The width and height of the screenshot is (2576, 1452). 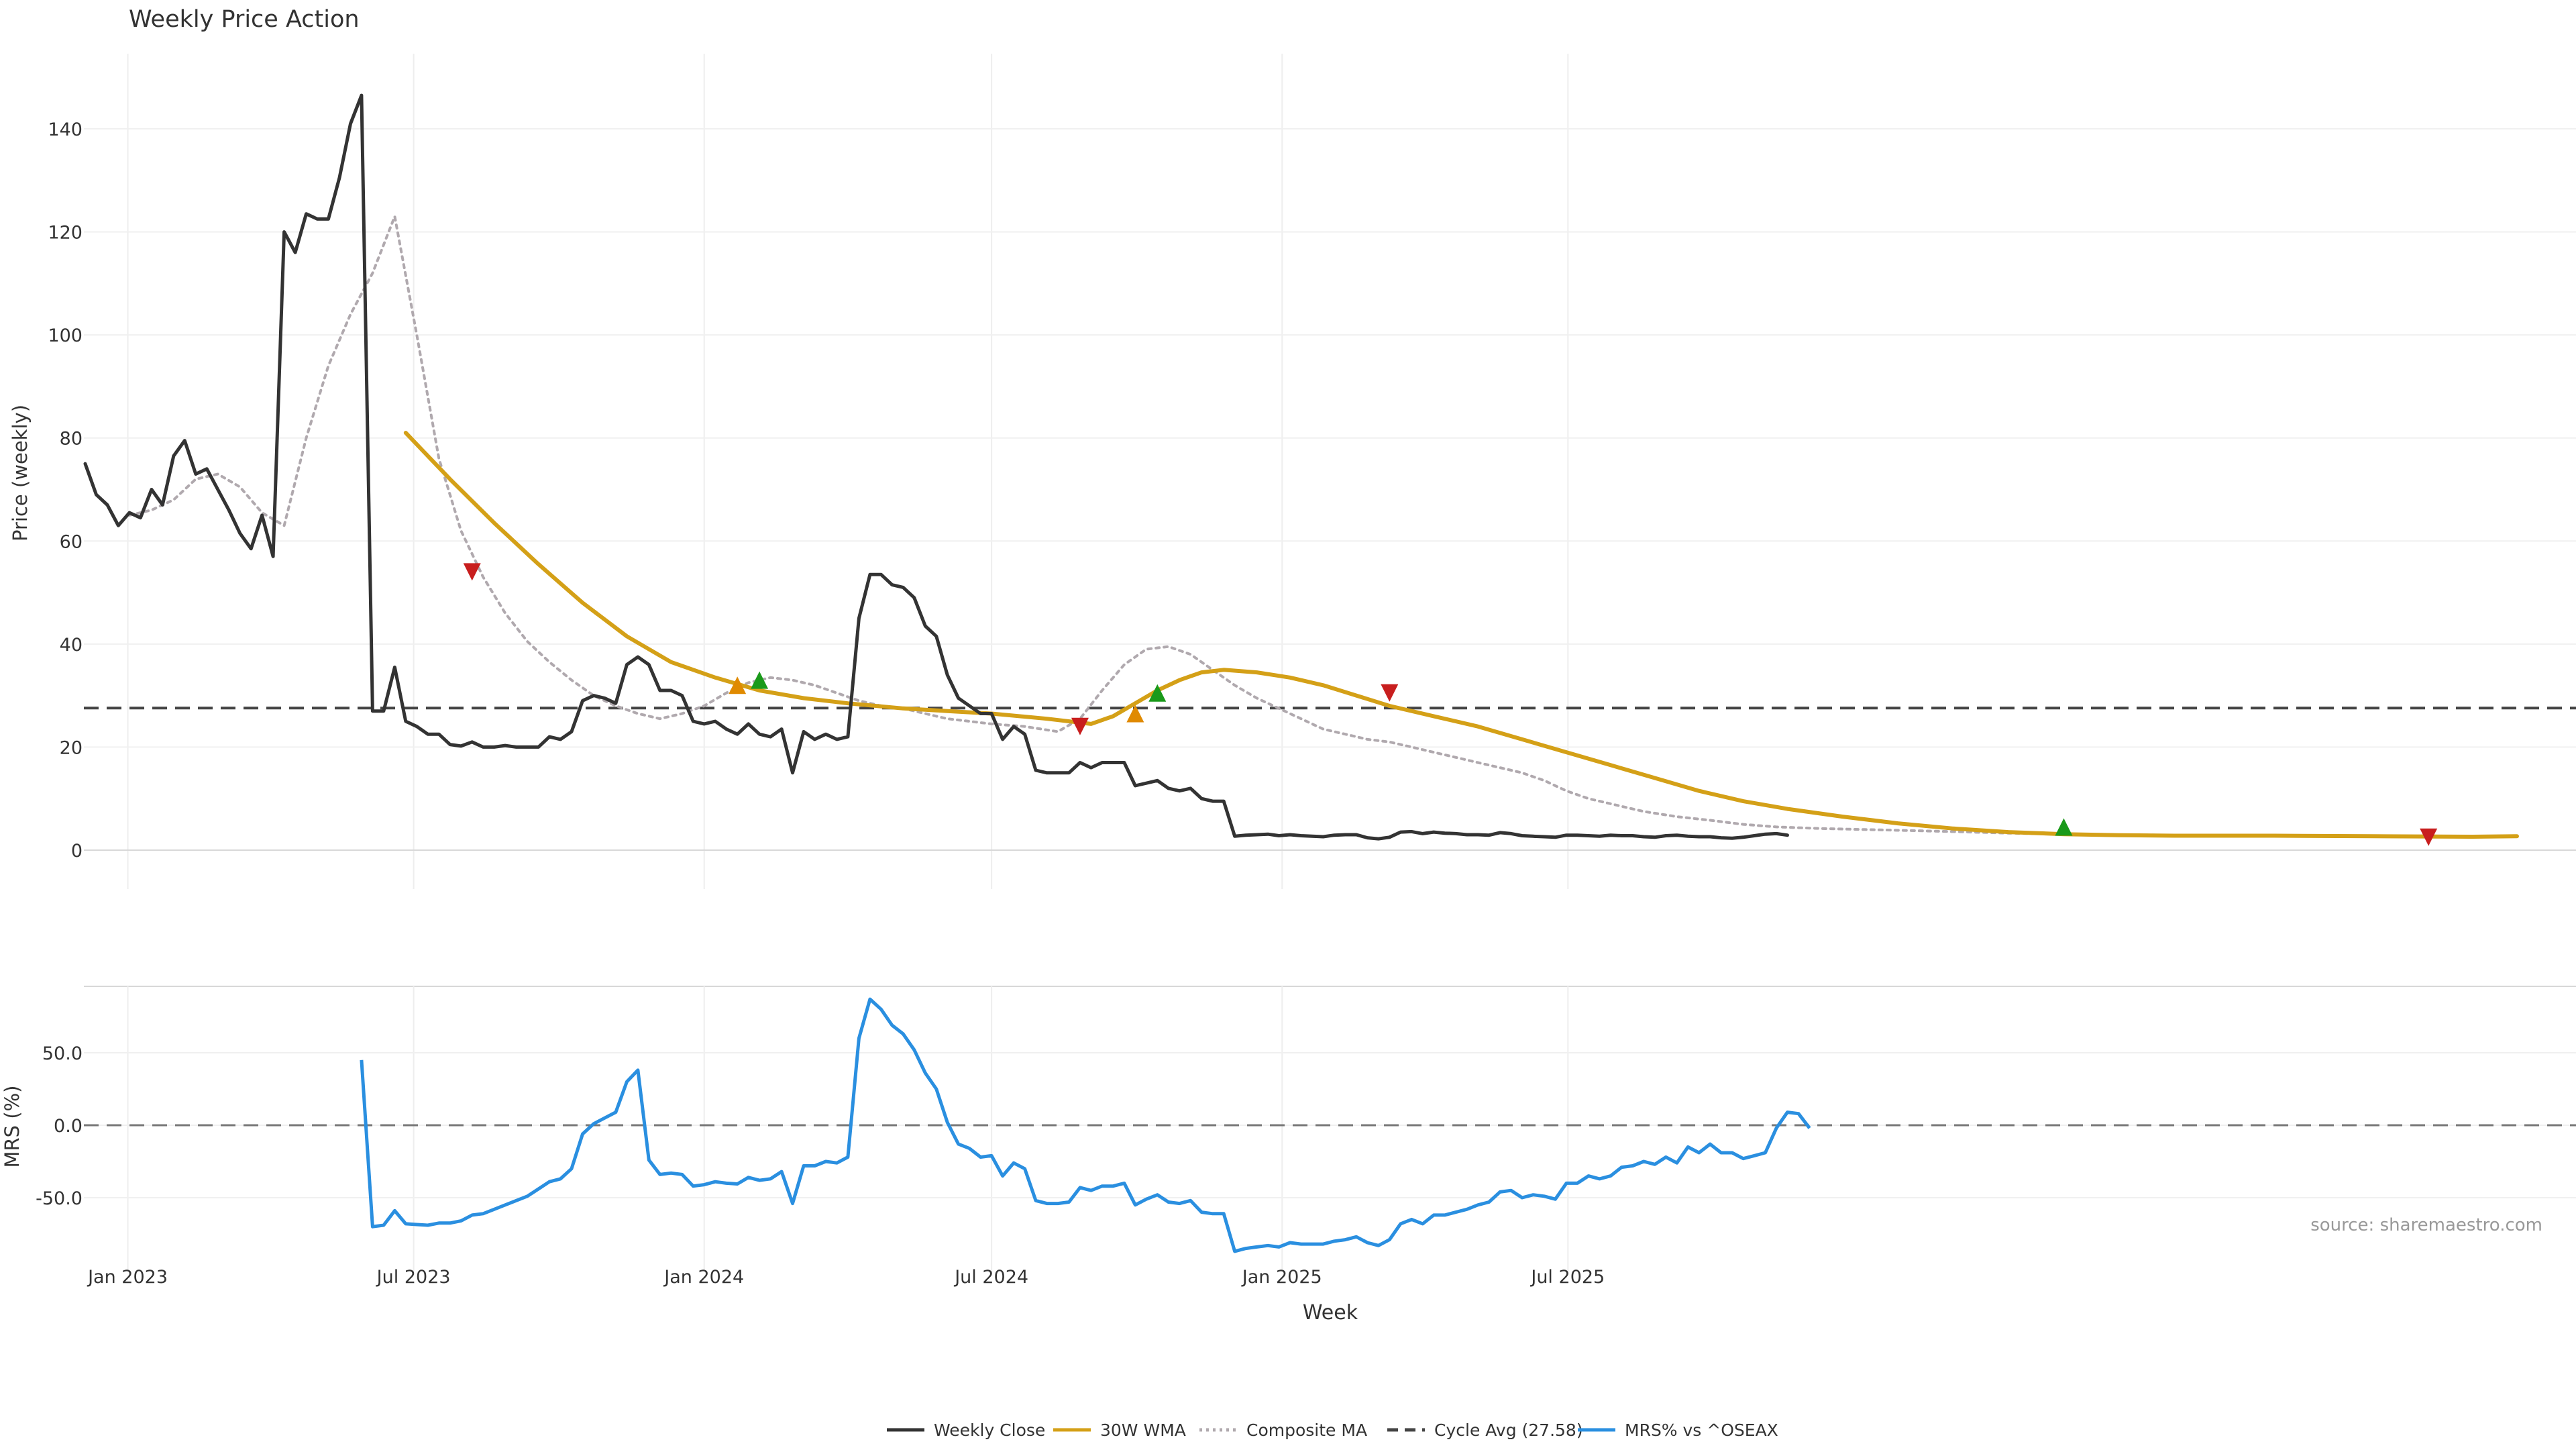 I want to click on price-y-tick-label: 40, so click(x=71, y=646).